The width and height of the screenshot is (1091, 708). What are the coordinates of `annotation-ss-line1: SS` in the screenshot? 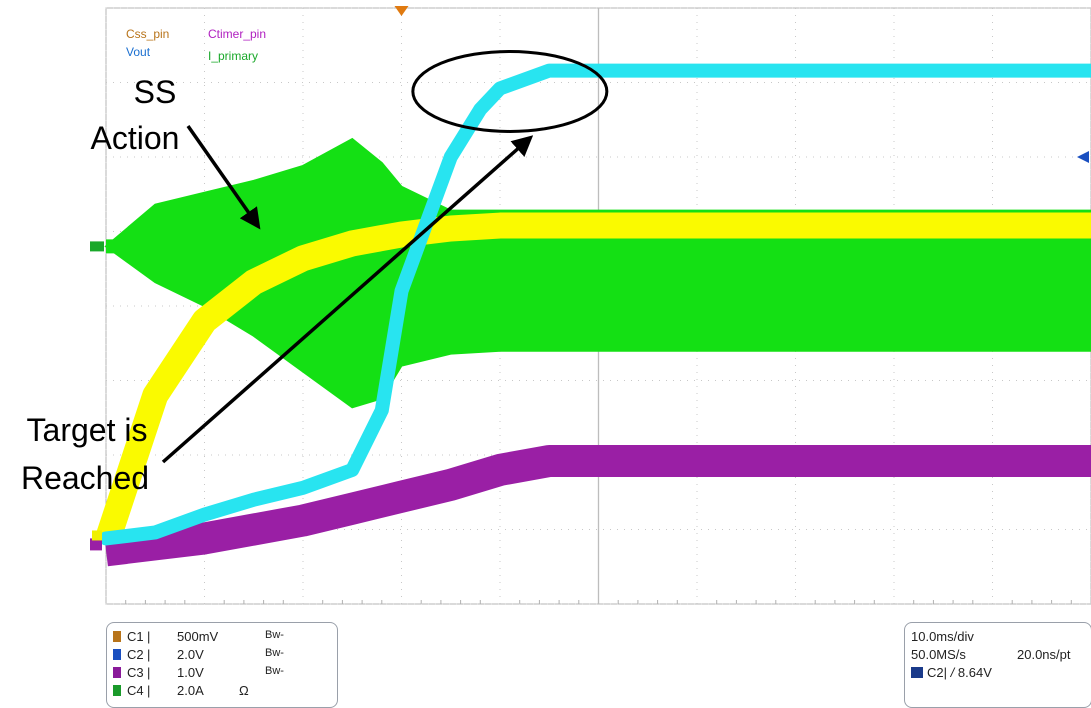 It's located at (155, 92).